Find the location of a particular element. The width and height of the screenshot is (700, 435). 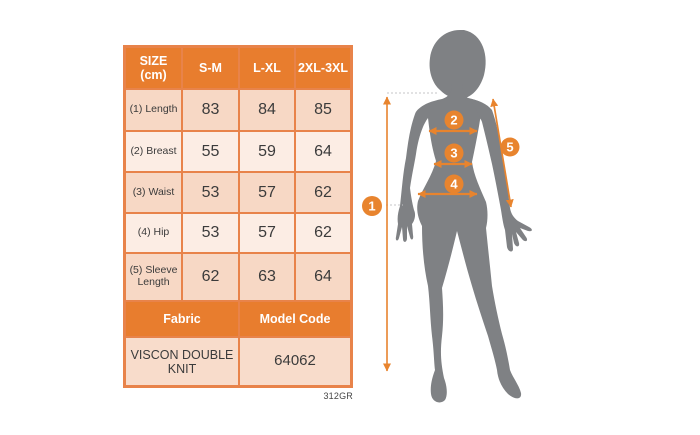

hip-l-xl: 57 is located at coordinates (267, 233).